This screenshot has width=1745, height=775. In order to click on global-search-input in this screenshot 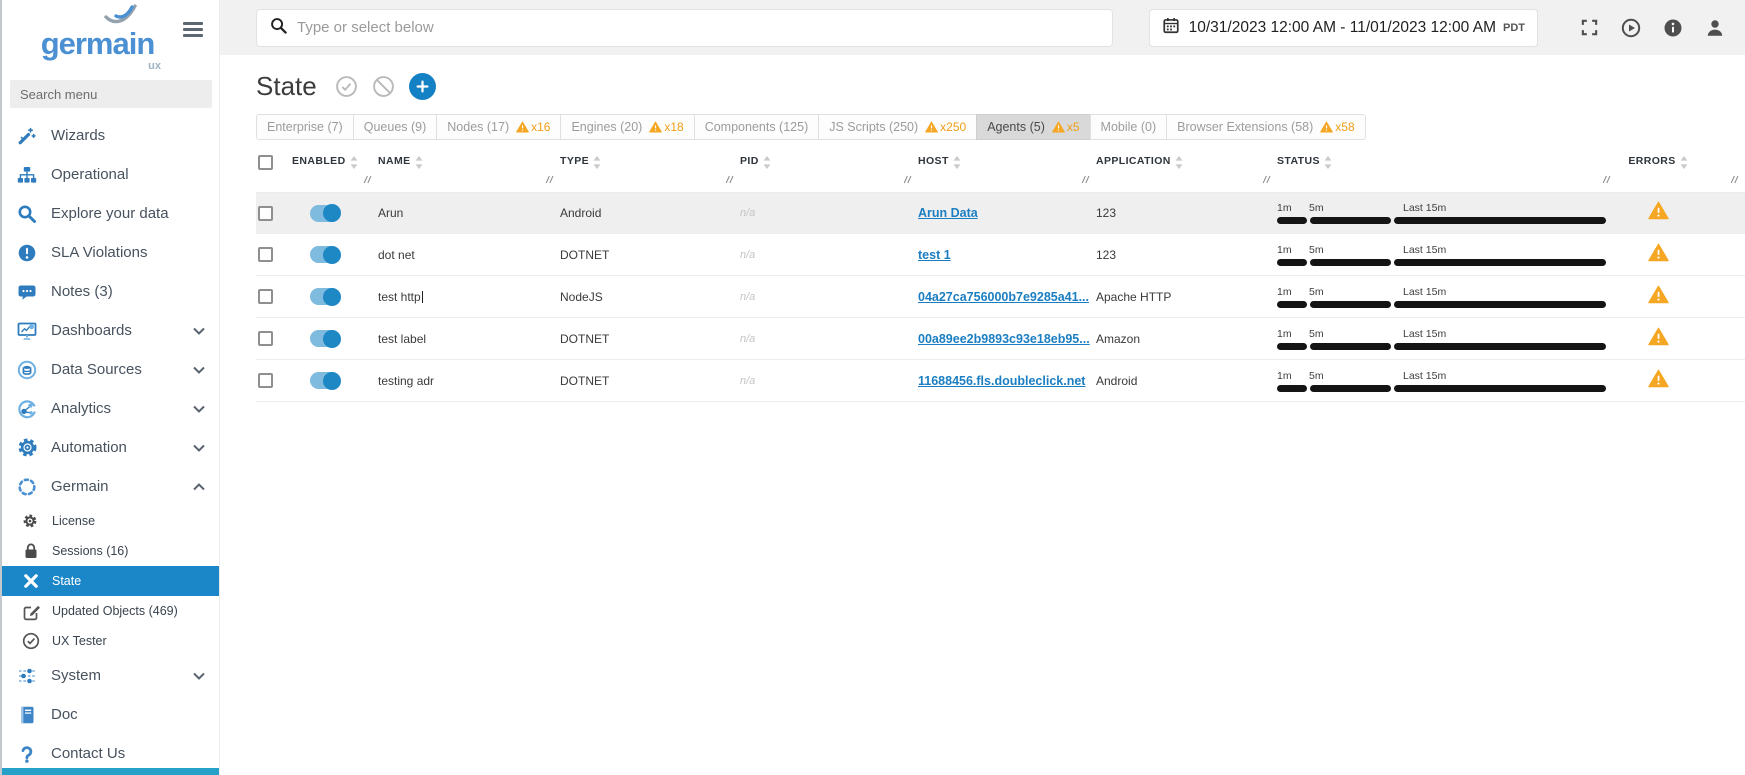, I will do `click(698, 27)`.